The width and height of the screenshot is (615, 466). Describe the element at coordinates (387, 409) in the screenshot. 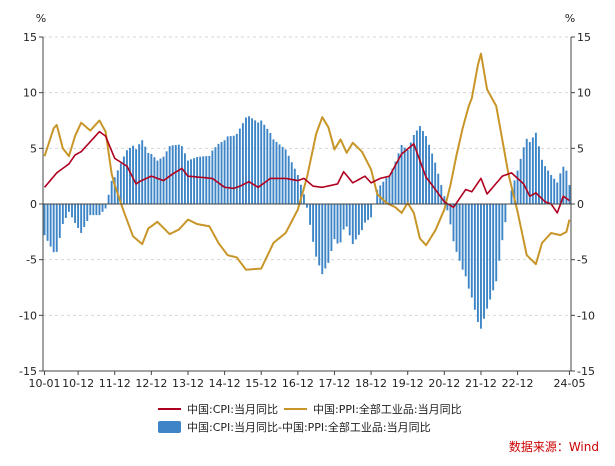

I see `legend-label-ppi: 中国:PPI:全部工业品:当月同比` at that location.